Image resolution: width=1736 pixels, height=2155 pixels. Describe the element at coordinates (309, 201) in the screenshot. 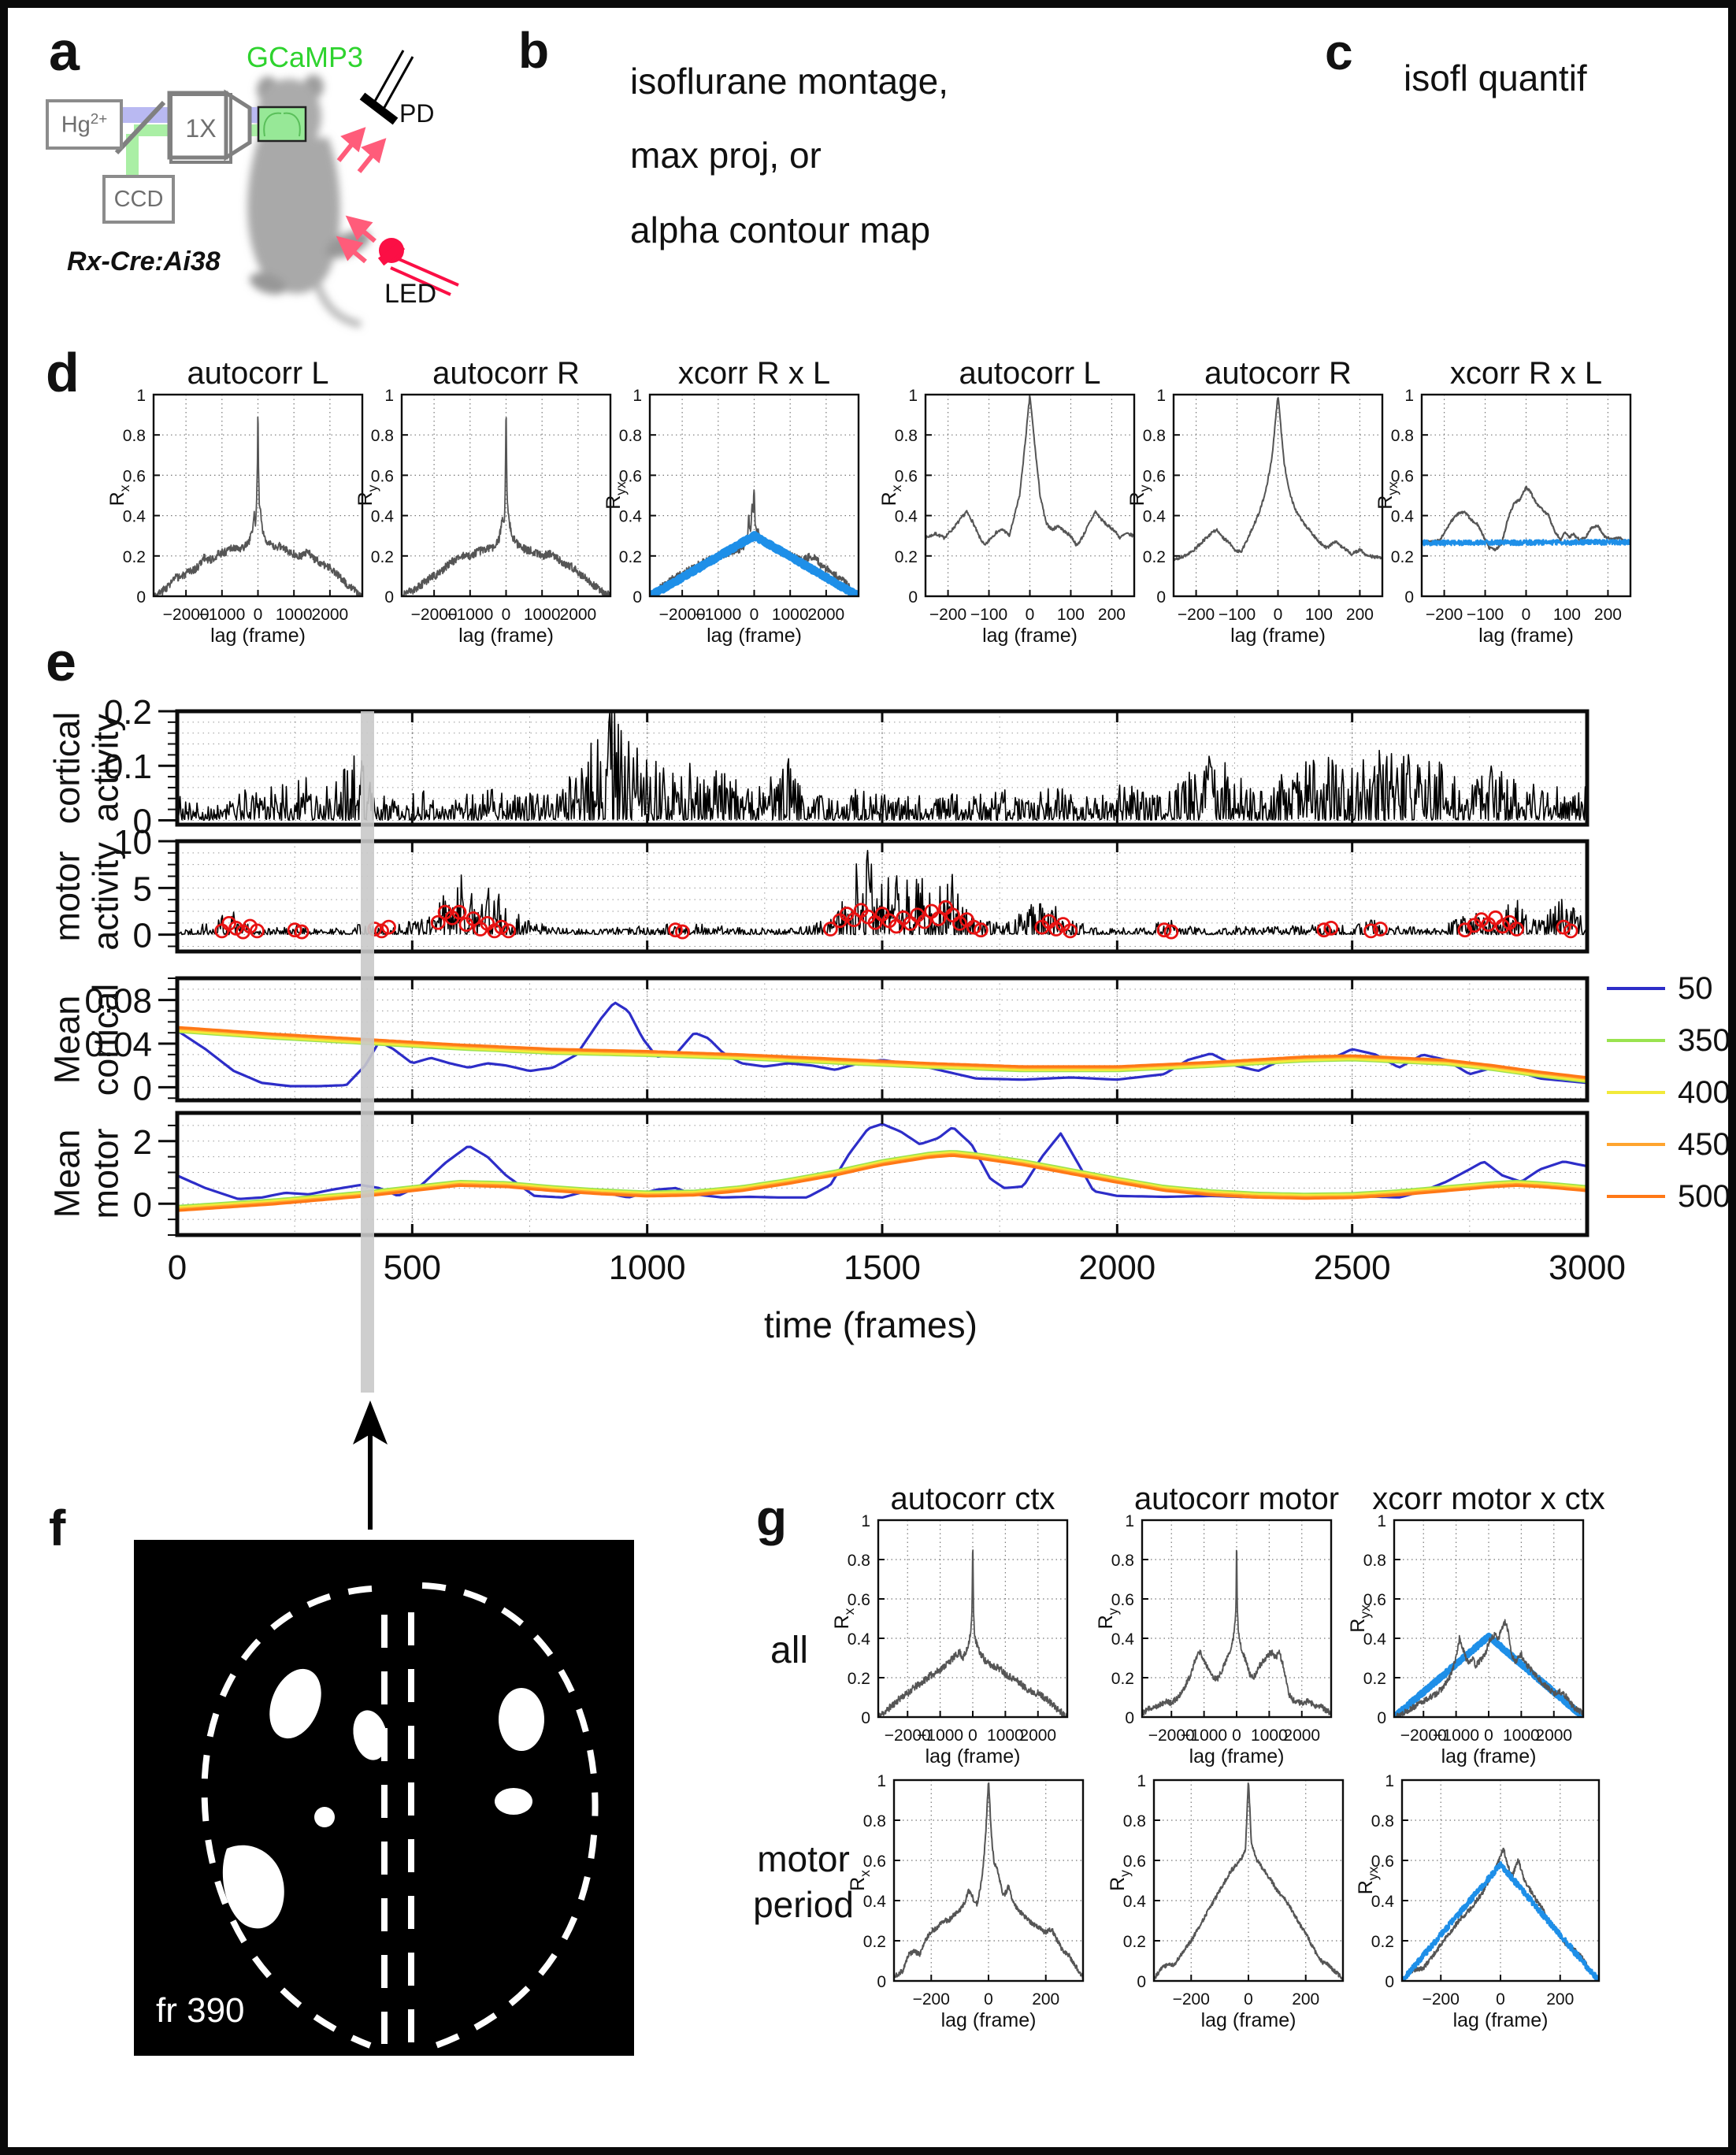

I see `mouse-illustration` at that location.